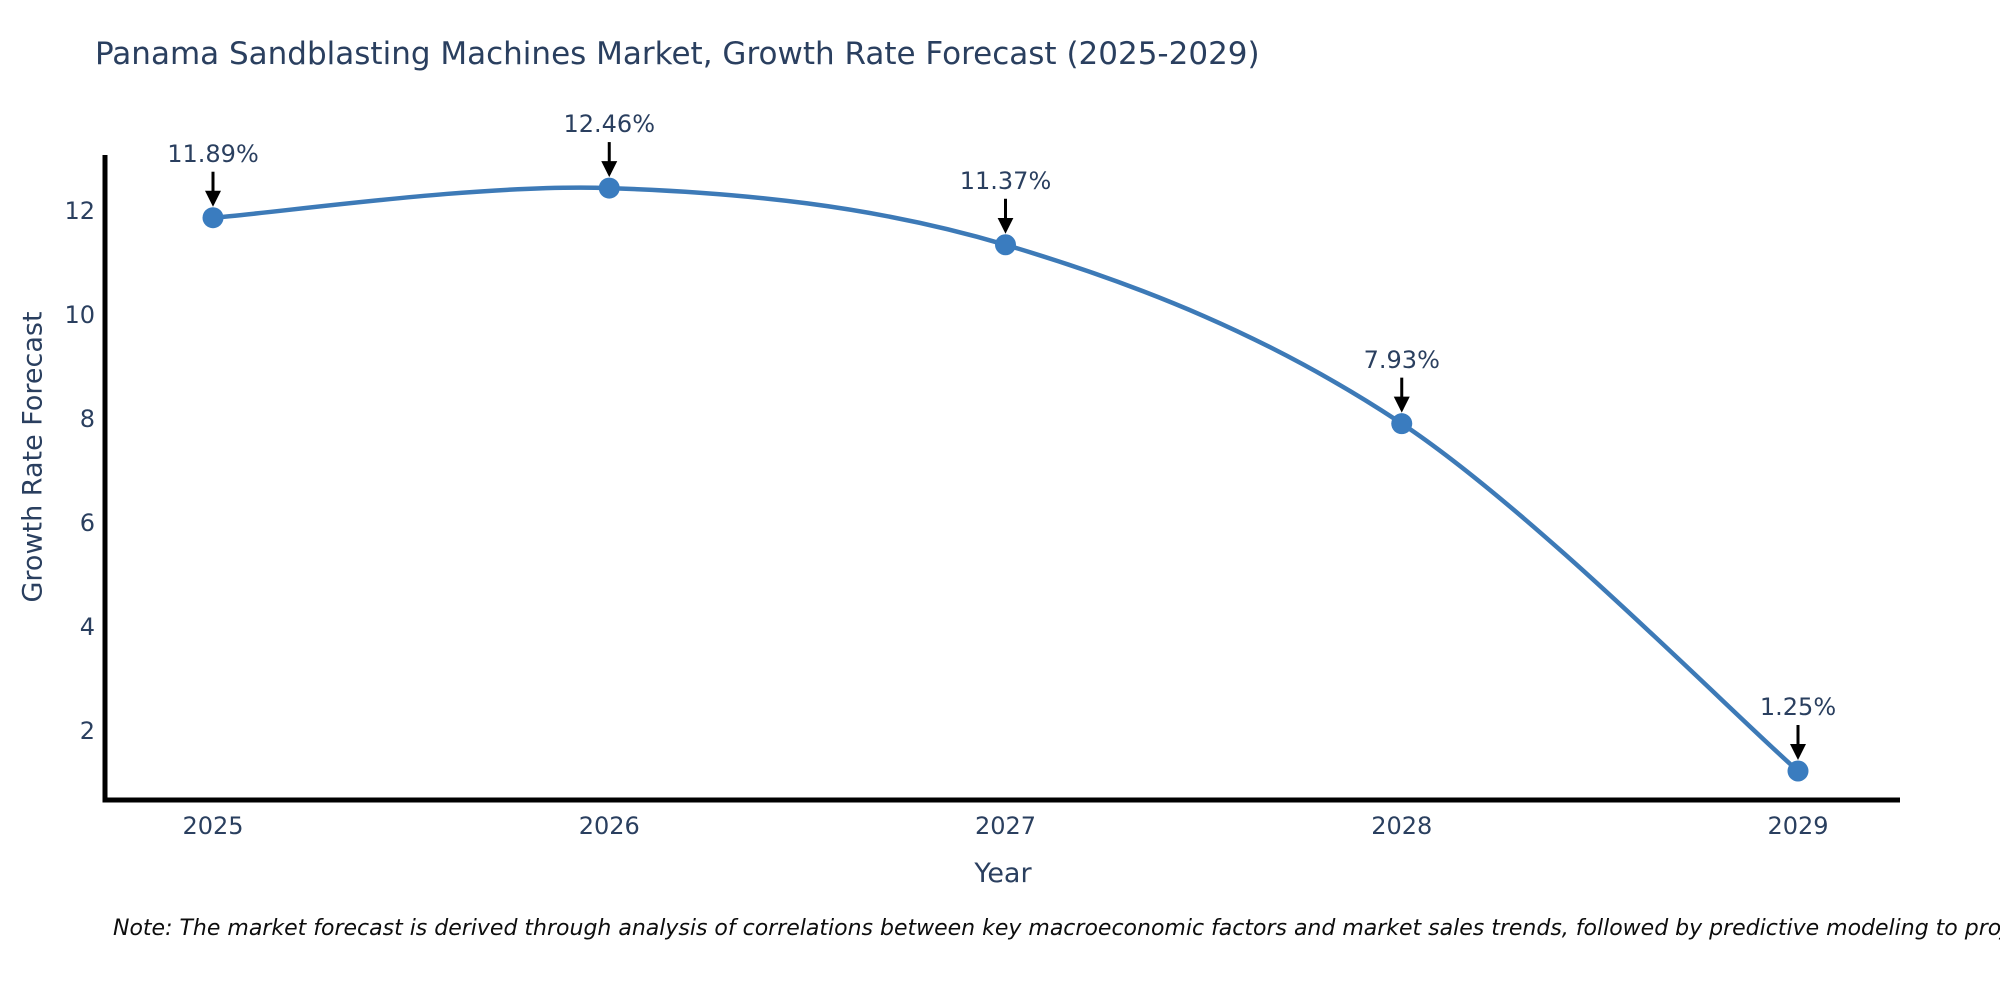  I want to click on data-point-2025, so click(213, 218).